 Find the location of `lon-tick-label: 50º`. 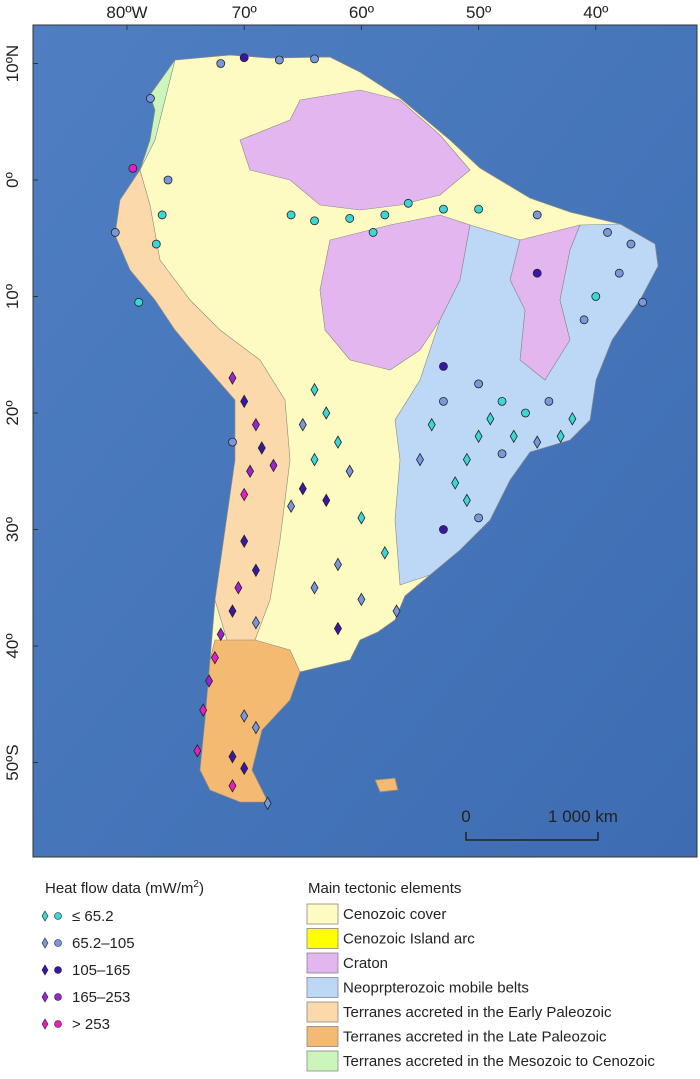

lon-tick-label: 50º is located at coordinates (478, 12).